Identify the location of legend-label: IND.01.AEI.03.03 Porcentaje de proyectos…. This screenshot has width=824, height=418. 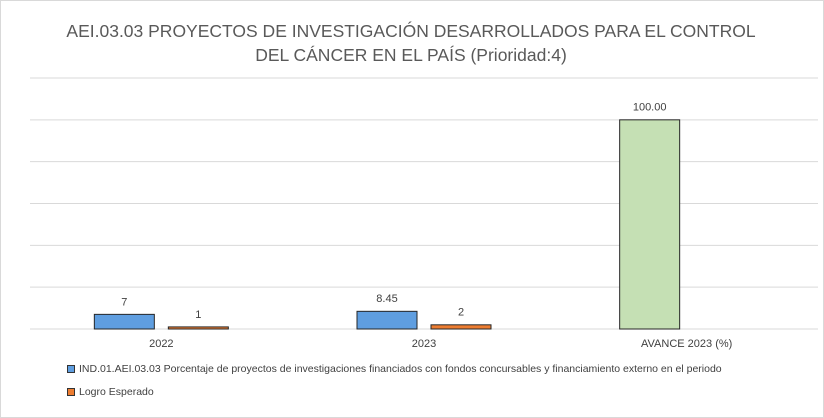
(400, 369).